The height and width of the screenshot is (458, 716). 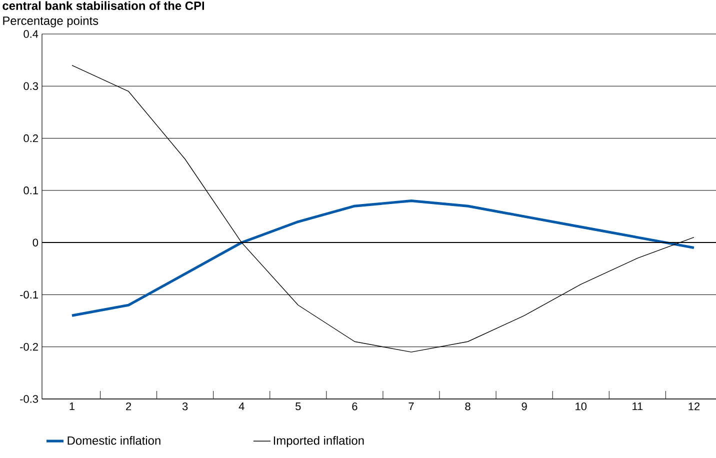 What do you see at coordinates (319, 442) in the screenshot?
I see `legend-label: Imported inflation` at bounding box center [319, 442].